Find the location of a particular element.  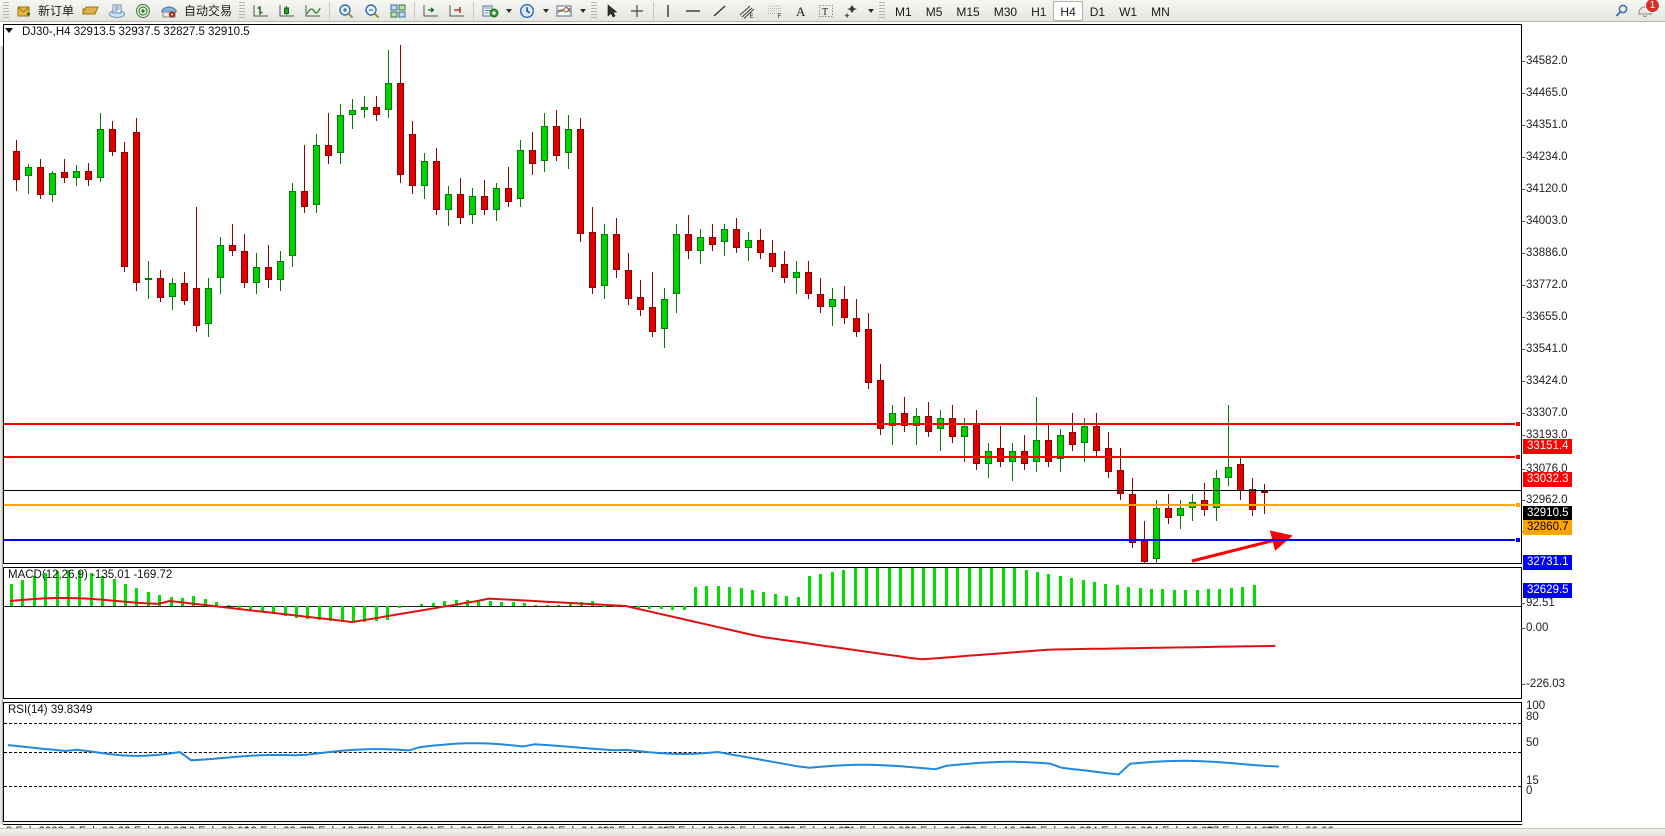

price-tag-resistance-1: 33151.4 is located at coordinates (1547, 446).